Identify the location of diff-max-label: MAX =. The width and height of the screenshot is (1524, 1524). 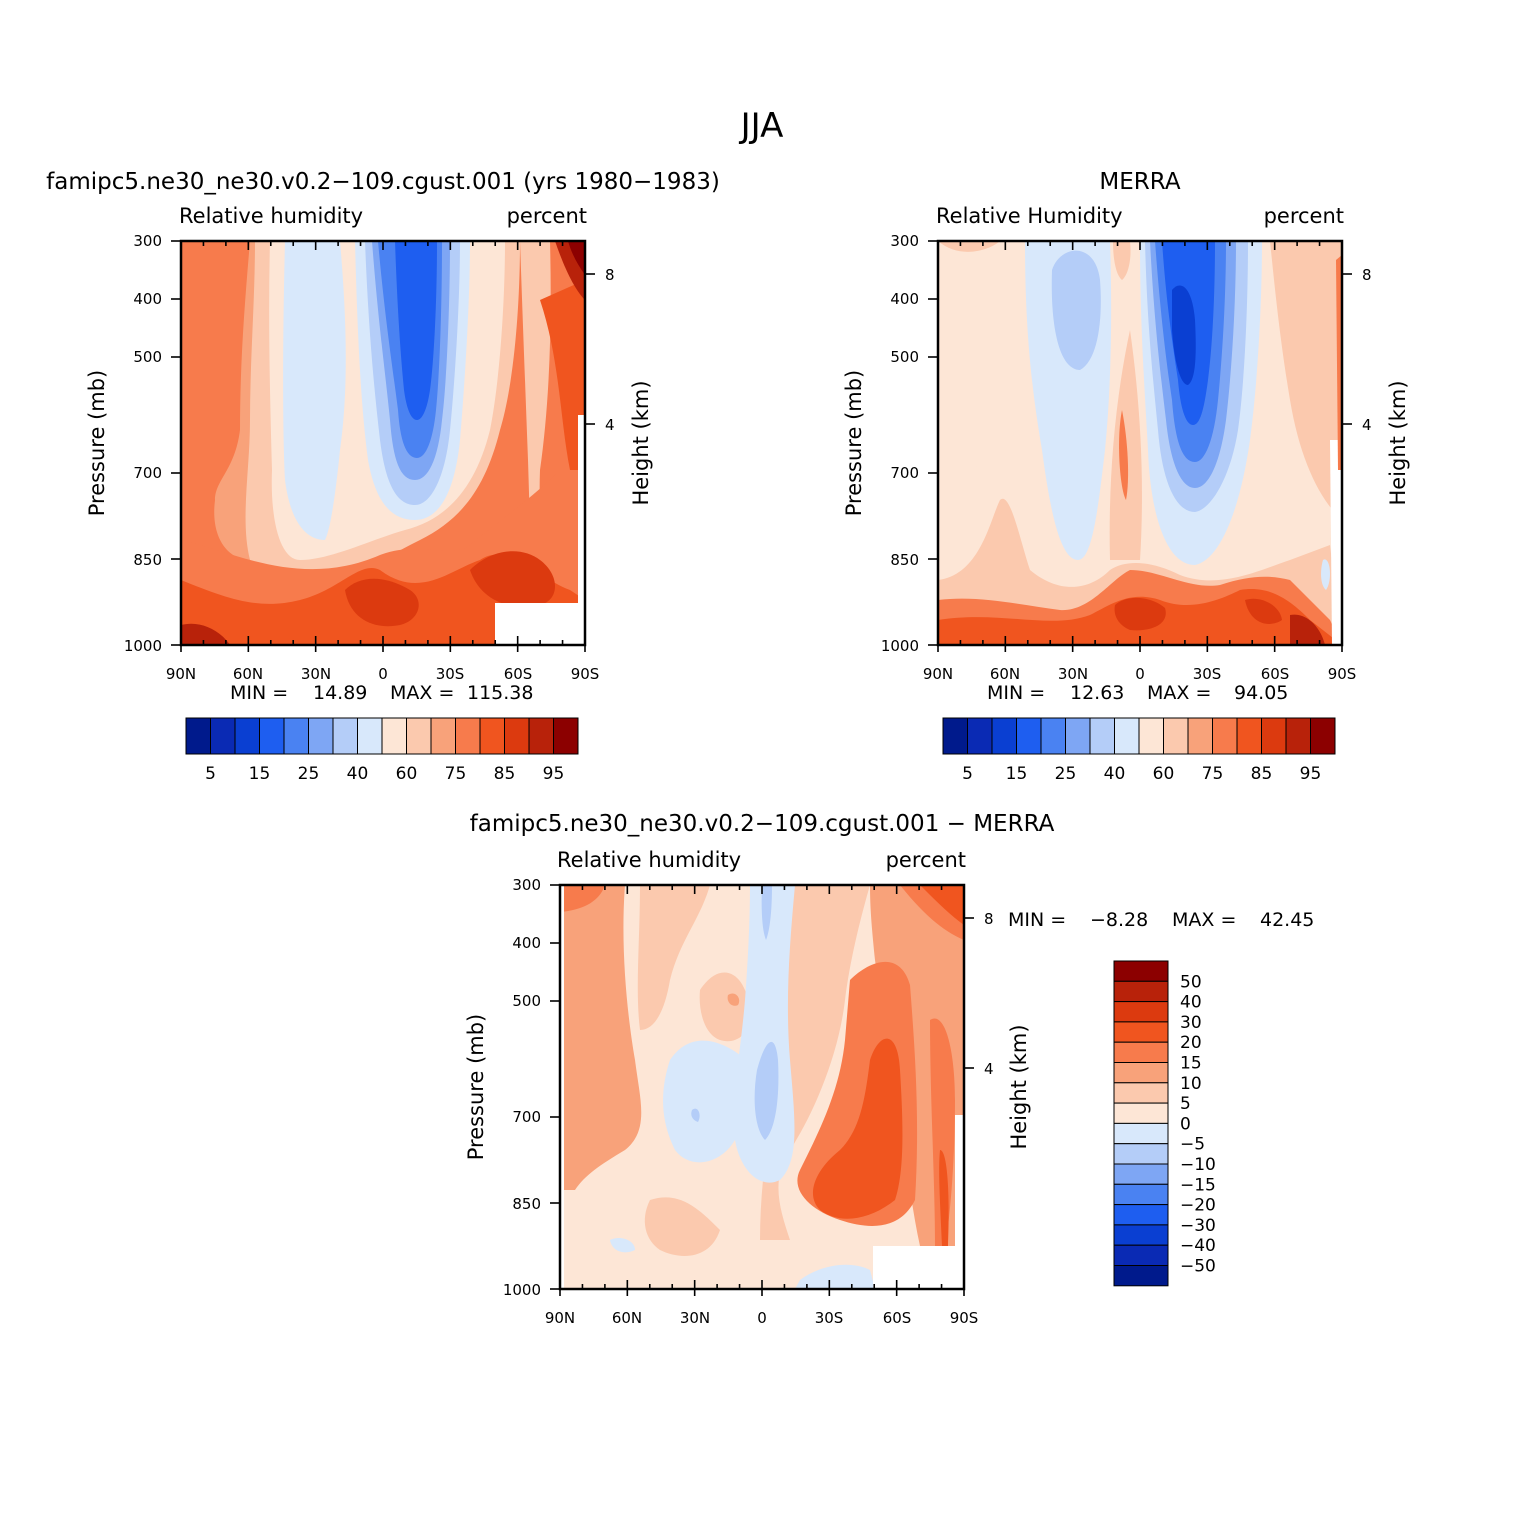
(1204, 920).